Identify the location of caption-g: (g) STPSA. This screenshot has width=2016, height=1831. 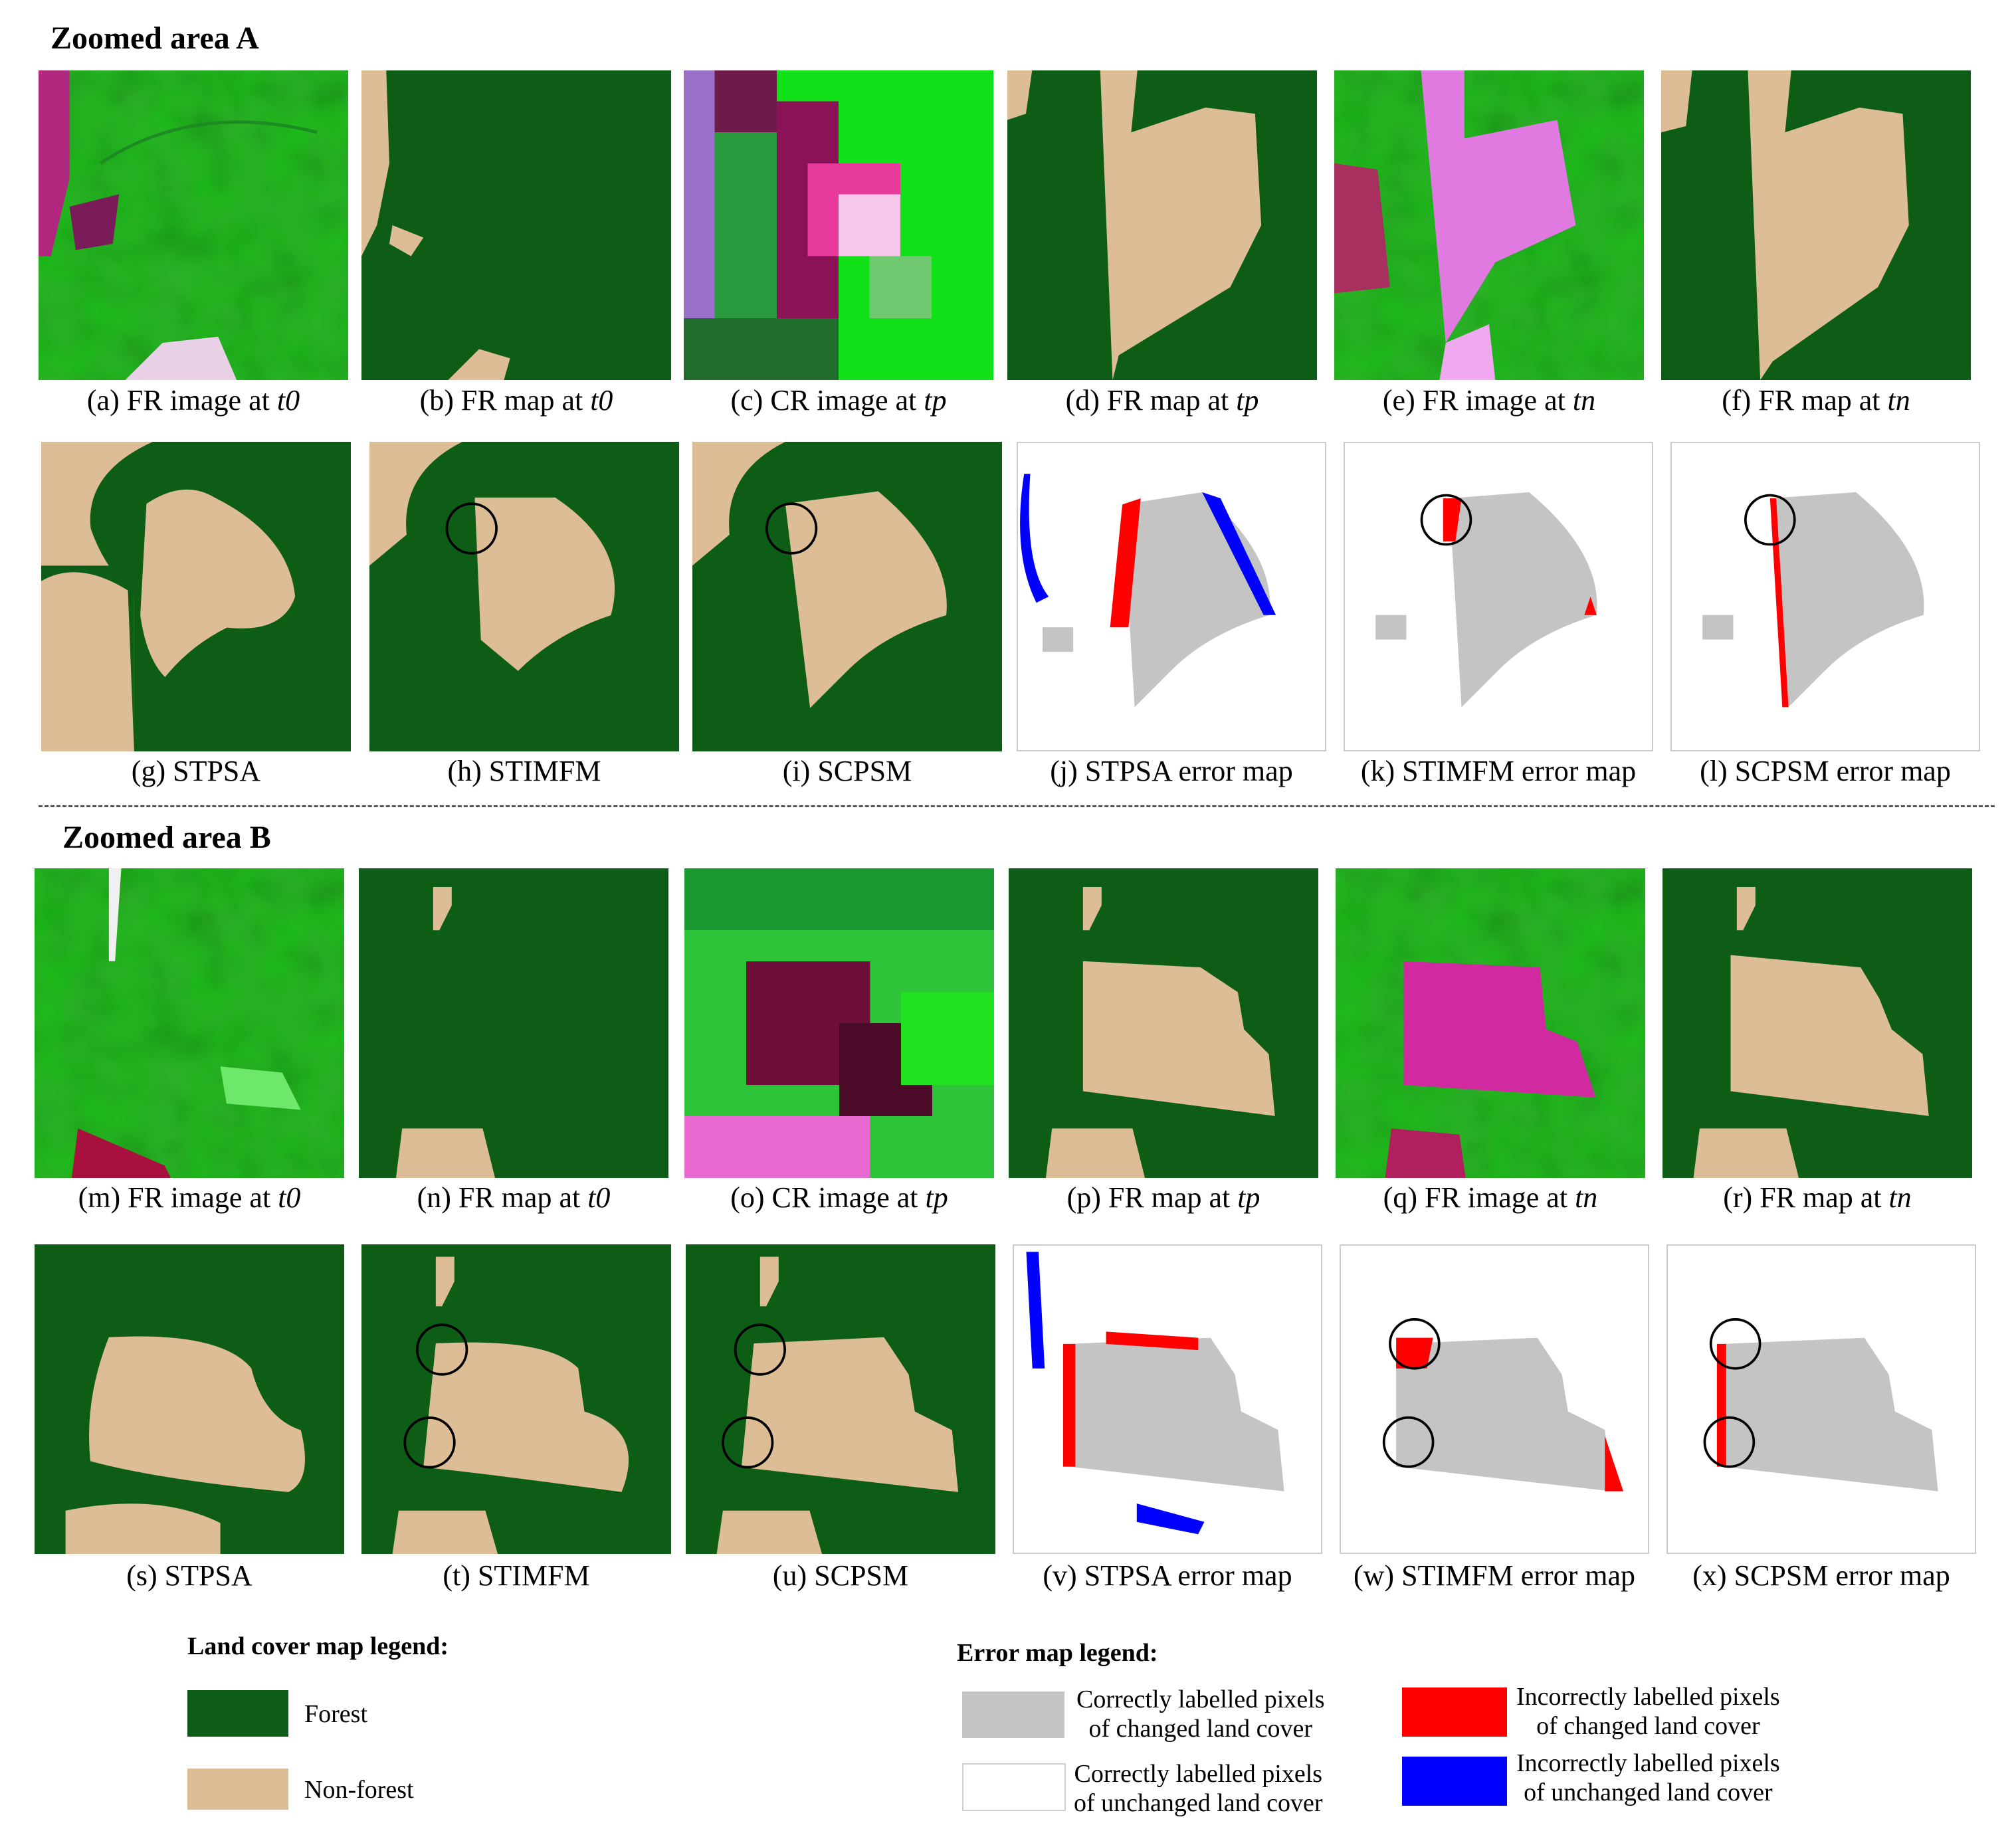
(196, 771).